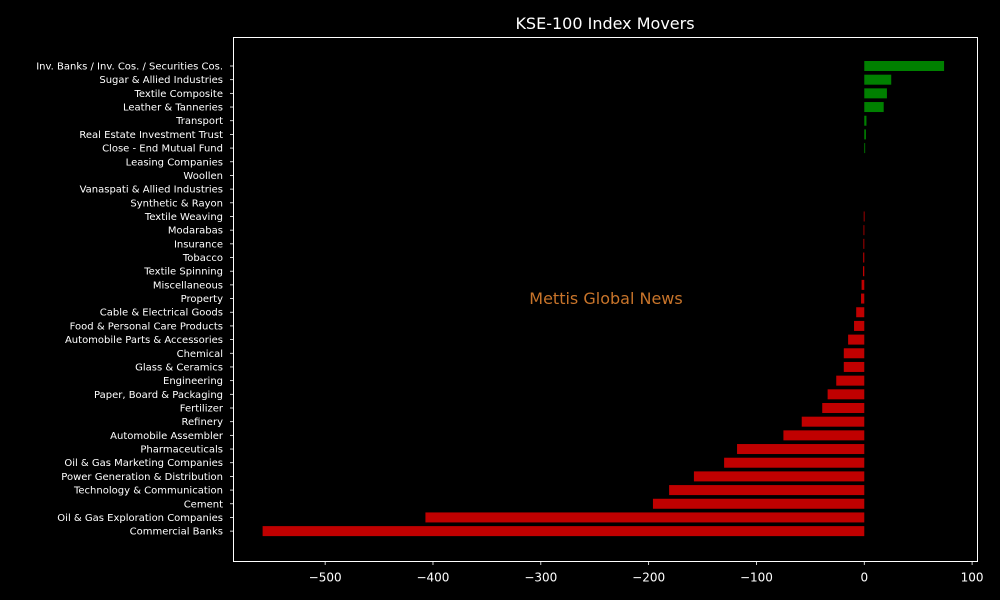  Describe the element at coordinates (195, 231) in the screenshot. I see `y-tick-label: Modarabas` at that location.